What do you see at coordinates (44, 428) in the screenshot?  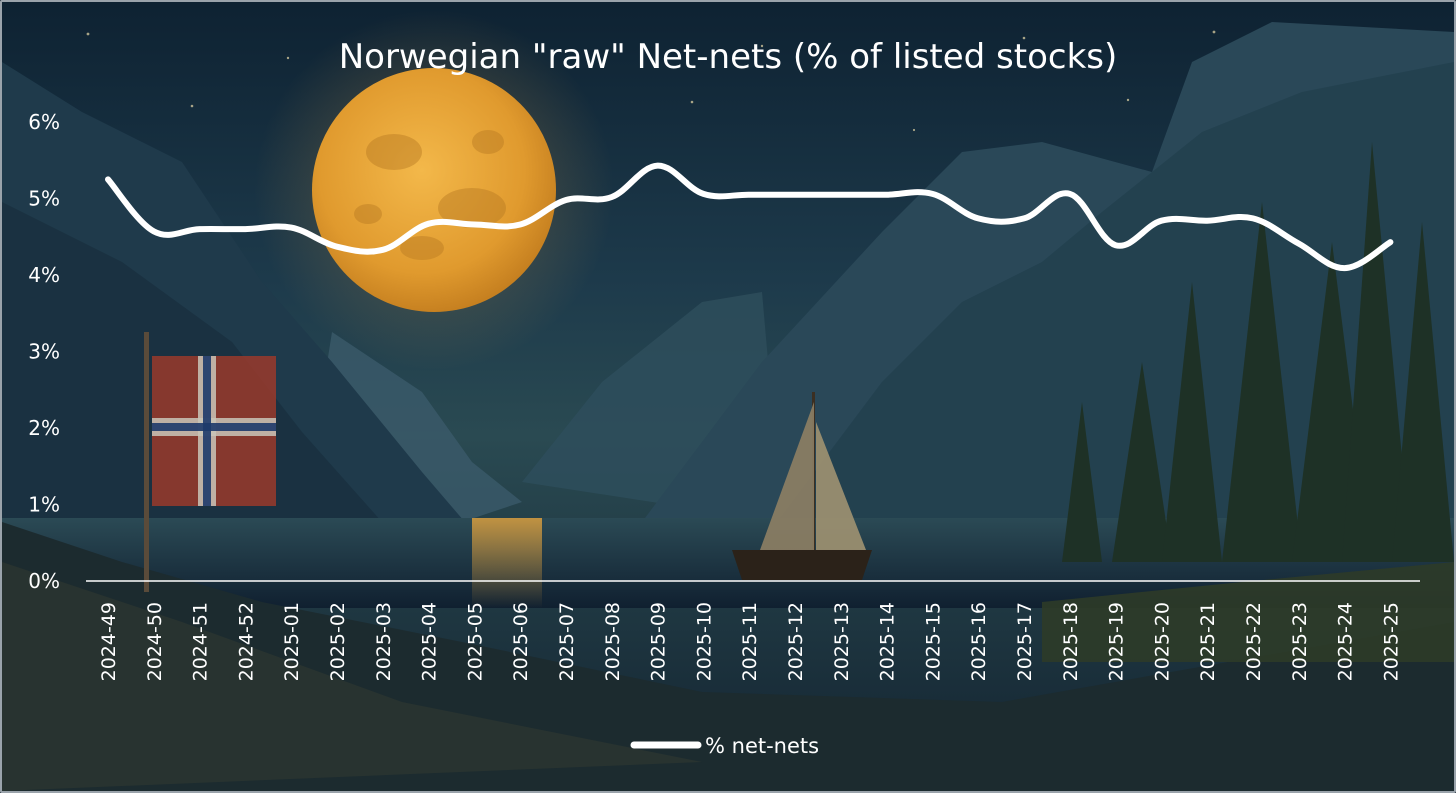 I see `y-tick-label: 2%` at bounding box center [44, 428].